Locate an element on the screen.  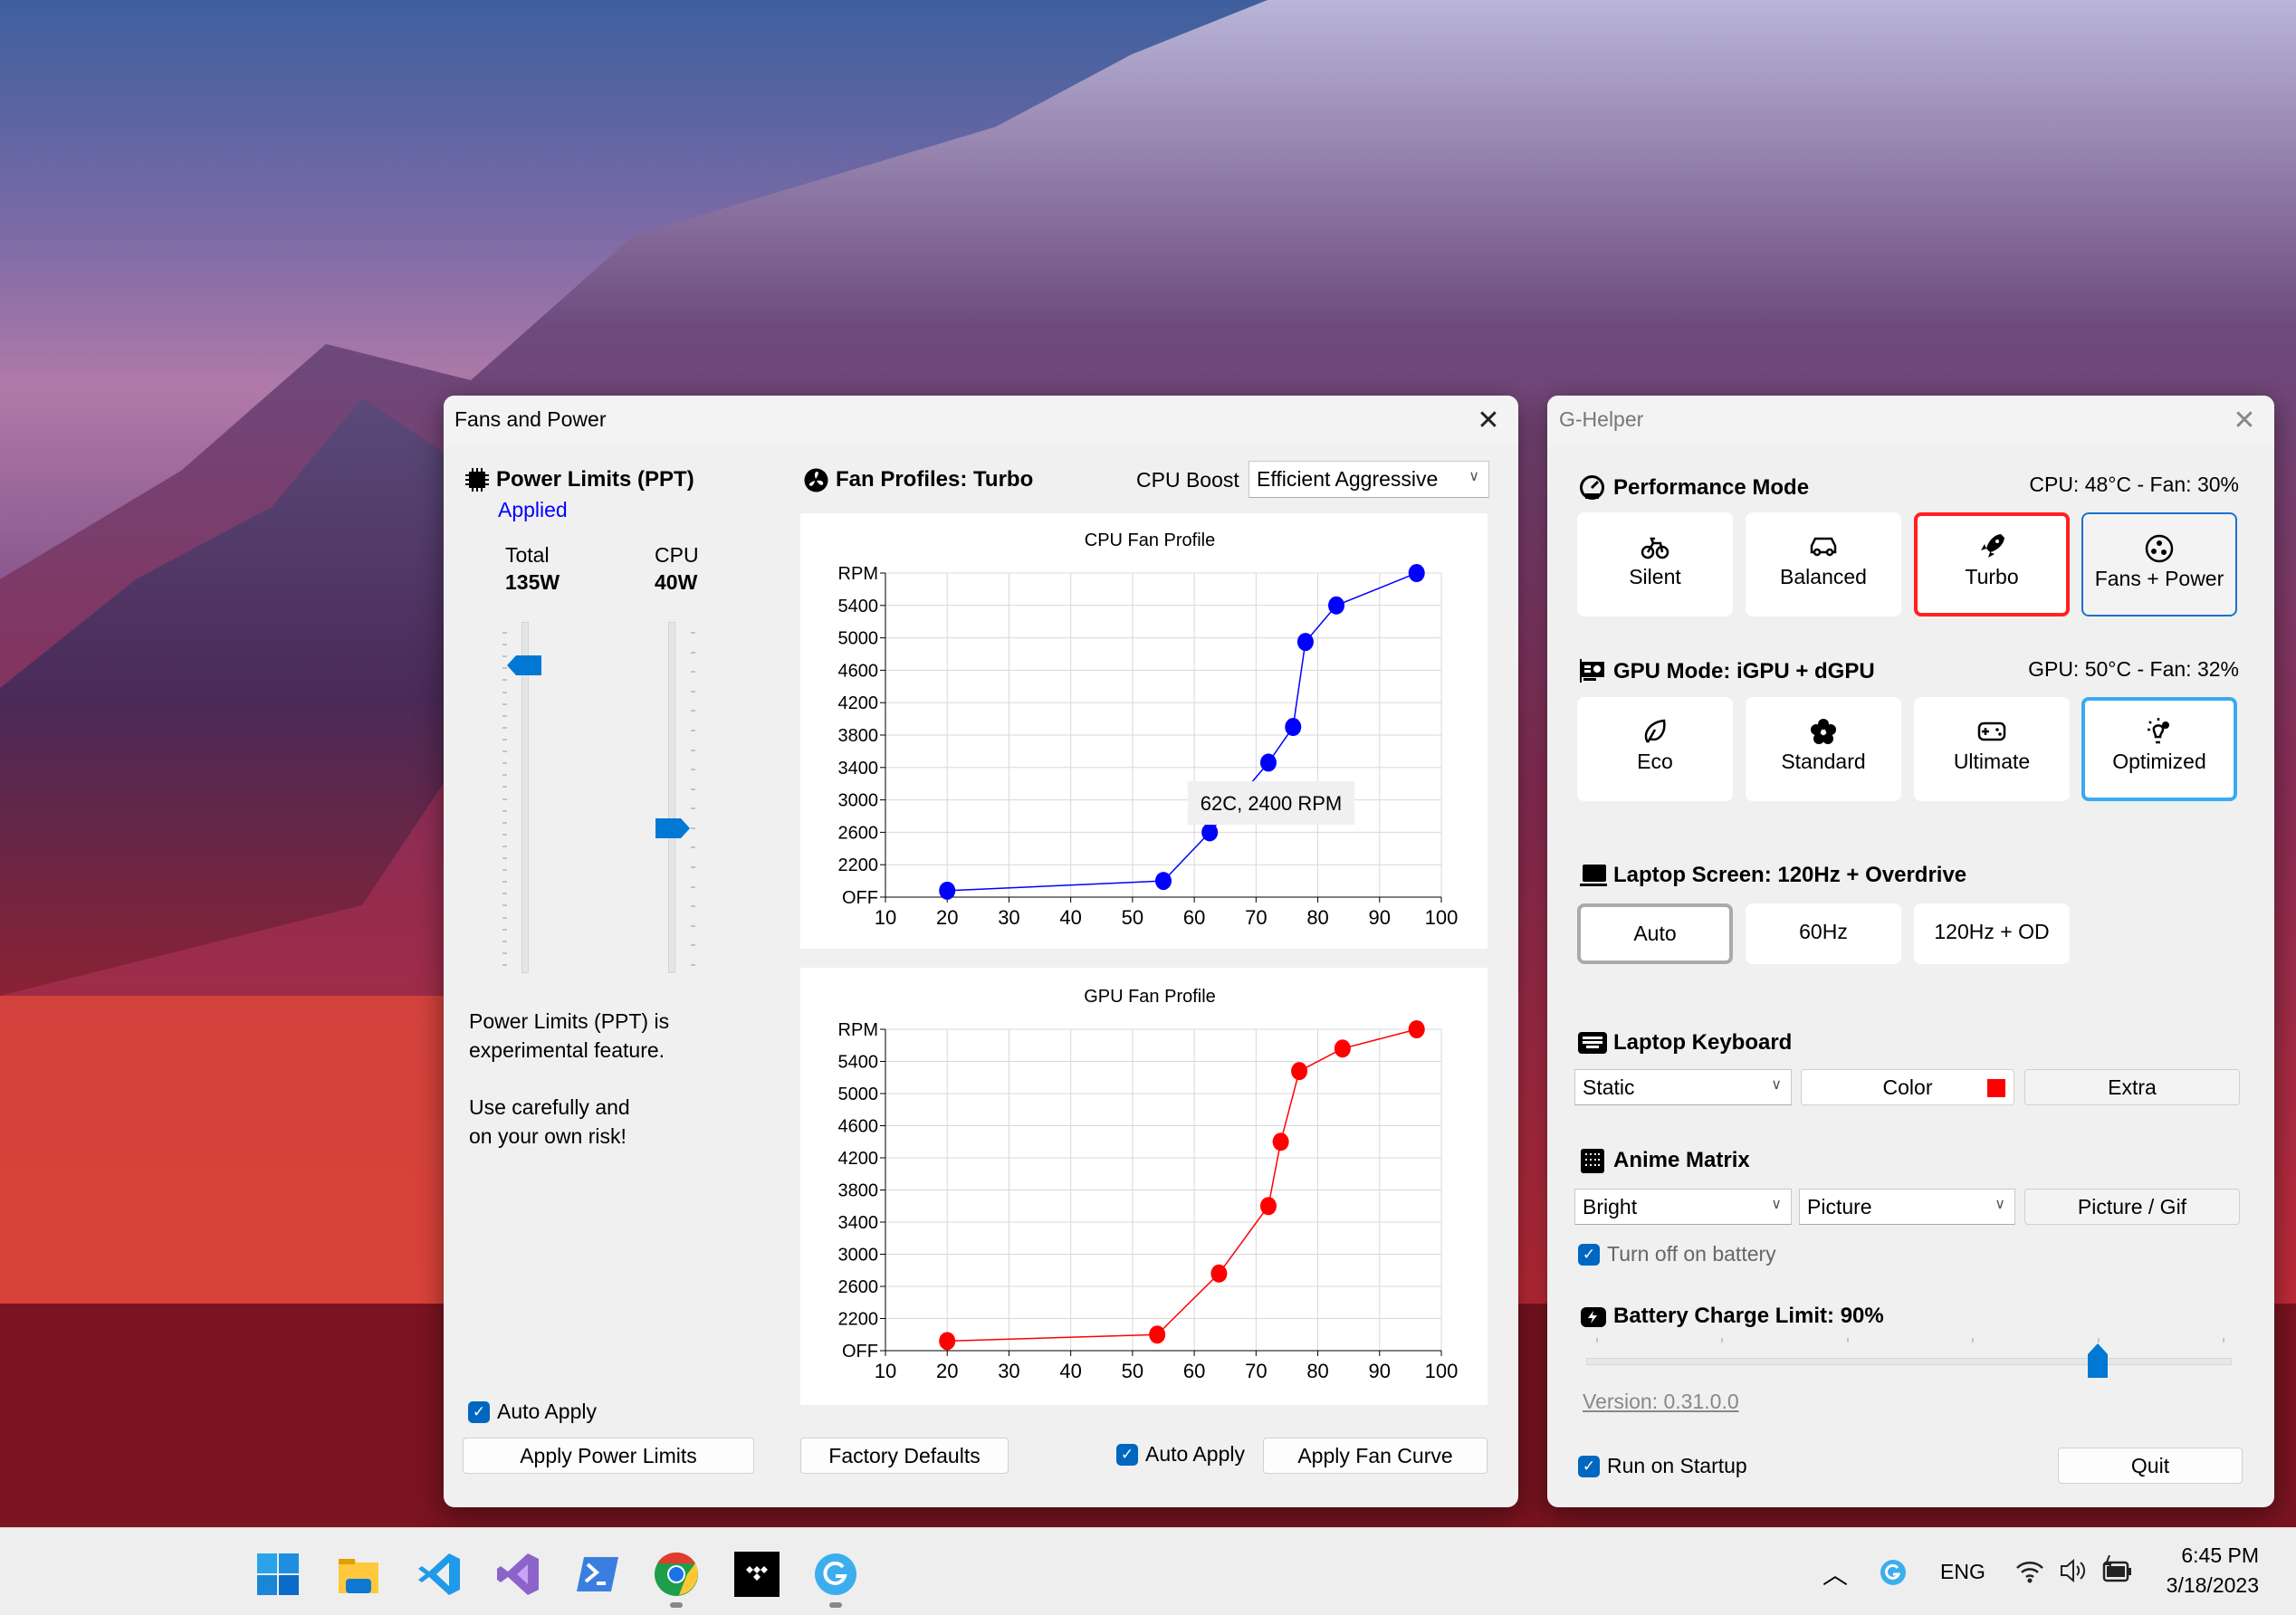
clock-time: 6:45 PM is located at coordinates (2220, 1555).